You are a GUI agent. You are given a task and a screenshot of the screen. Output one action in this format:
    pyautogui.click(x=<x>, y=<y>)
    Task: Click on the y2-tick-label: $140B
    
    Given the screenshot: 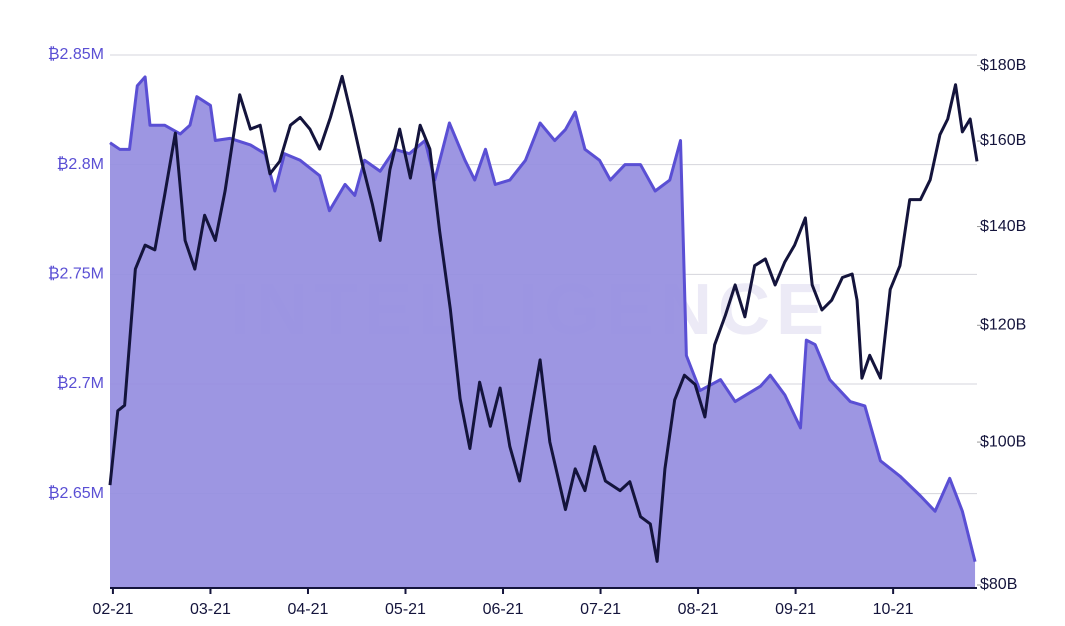 What is the action you would take?
    pyautogui.click(x=1003, y=226)
    